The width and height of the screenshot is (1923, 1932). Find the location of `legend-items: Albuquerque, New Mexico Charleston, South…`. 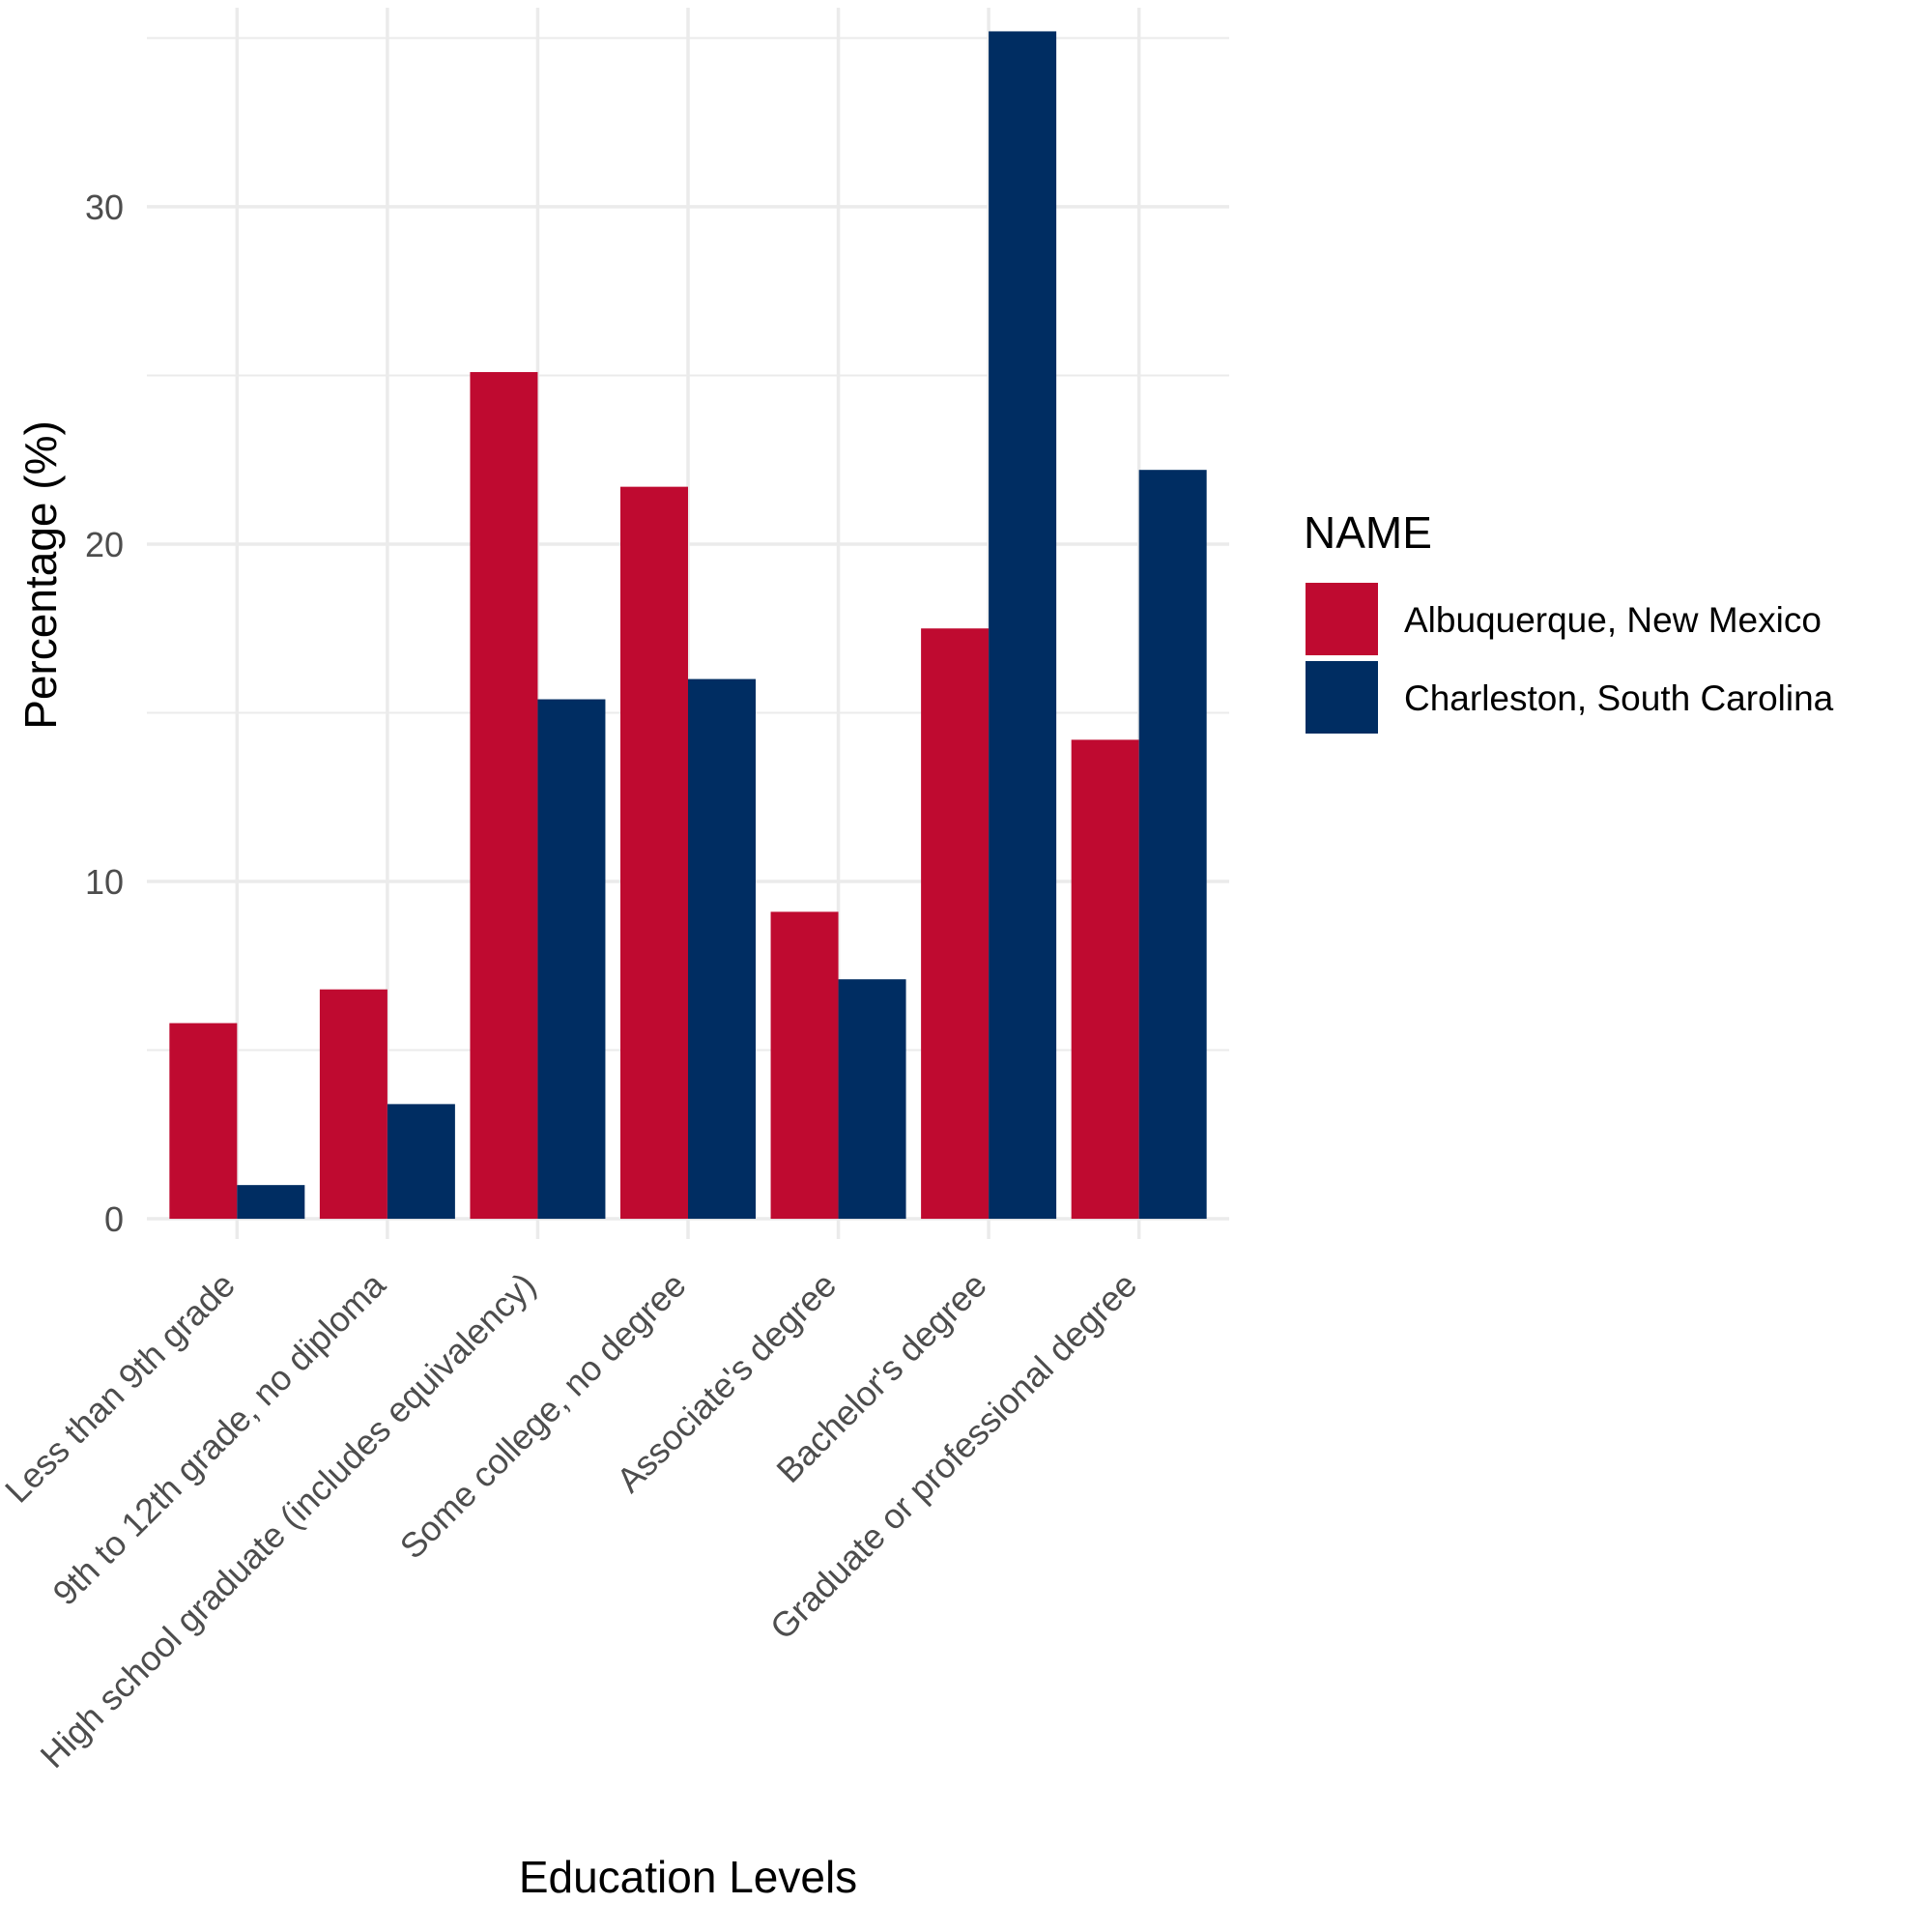

legend-items: Albuquerque, New Mexico Charleston, South… is located at coordinates (1570, 658).